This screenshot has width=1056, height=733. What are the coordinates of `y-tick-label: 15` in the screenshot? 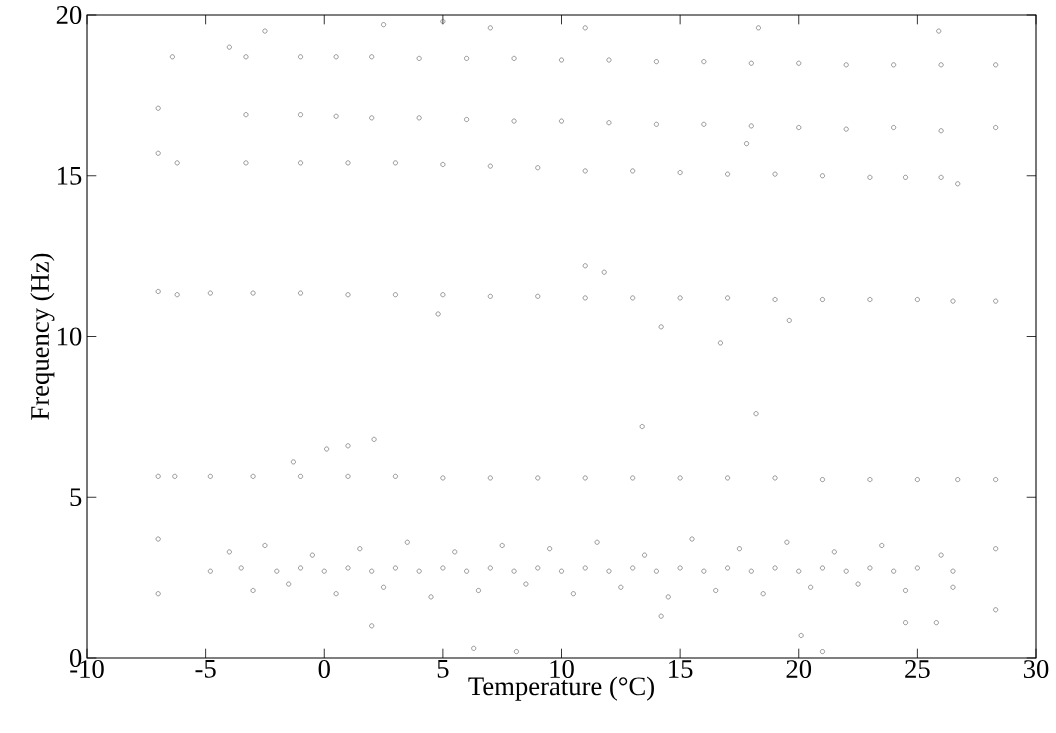 It's located at (69, 175).